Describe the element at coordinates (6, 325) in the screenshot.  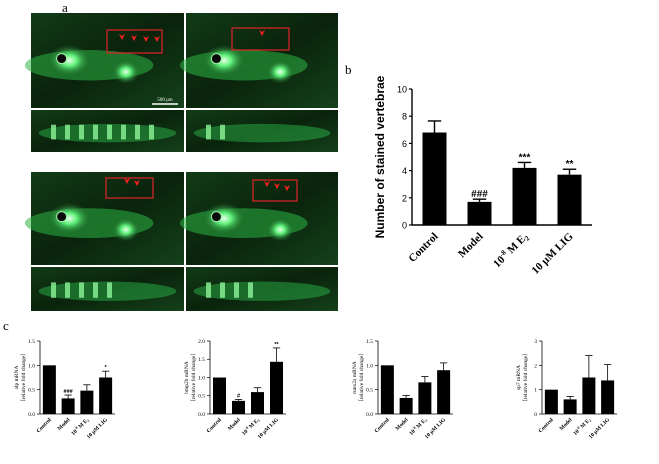
I see `panel-label-c: c` at that location.